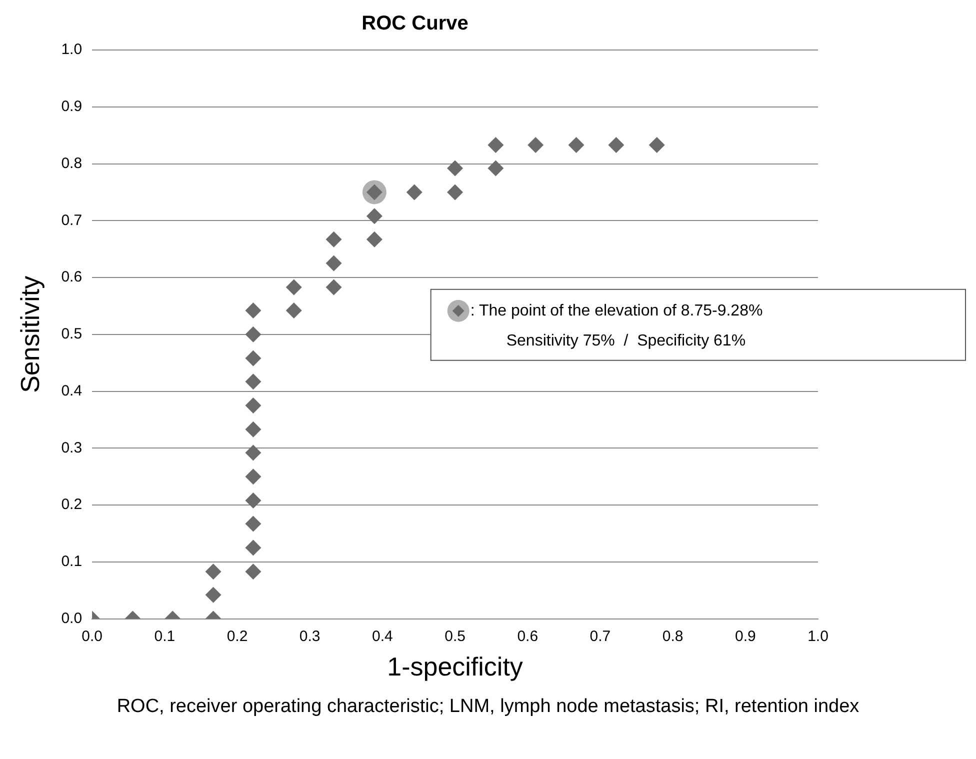 This screenshot has height=759, width=976. Describe the element at coordinates (71, 391) in the screenshot. I see `y-tick-label: 0.4` at that location.